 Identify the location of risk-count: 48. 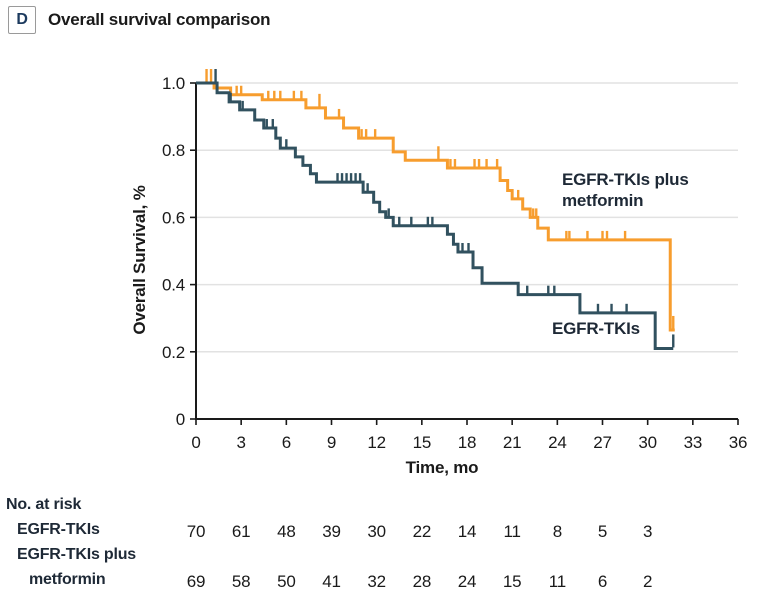
(286, 531).